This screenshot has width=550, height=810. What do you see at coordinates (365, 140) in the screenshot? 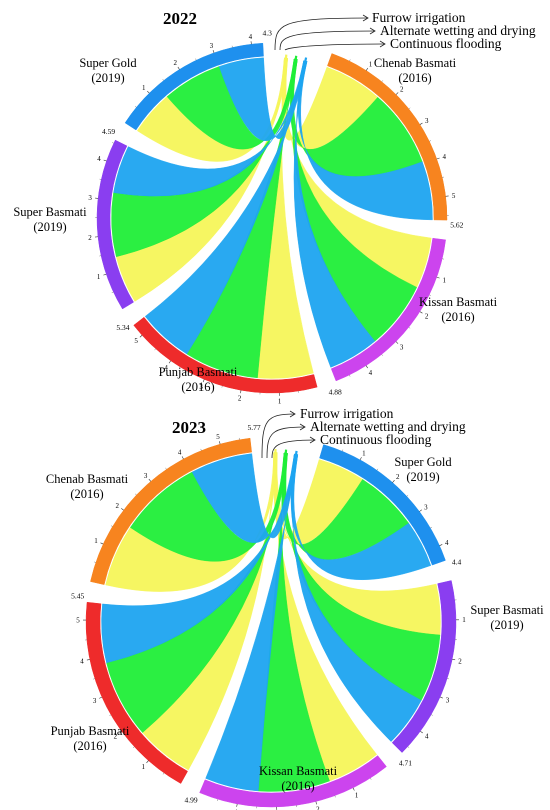
I see `ribbon-chenab-basmati-continuous-flooding` at bounding box center [365, 140].